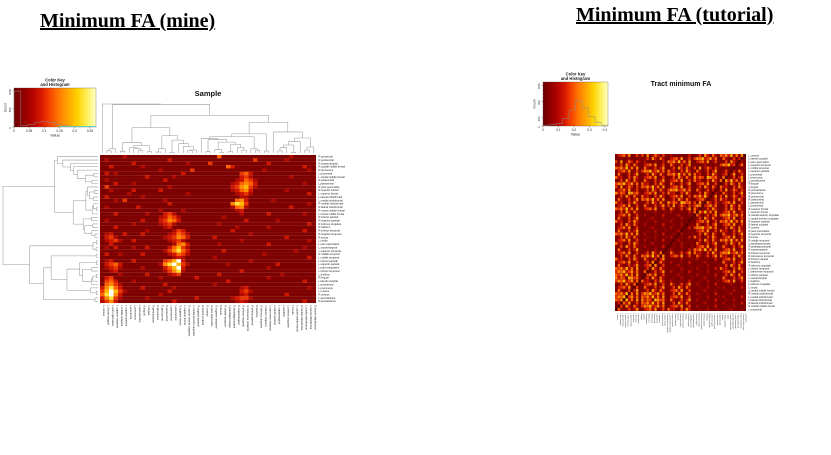 The height and width of the screenshot is (455, 831). I want to click on svg-text: L.isthmus cingulate, so click(725, 321).